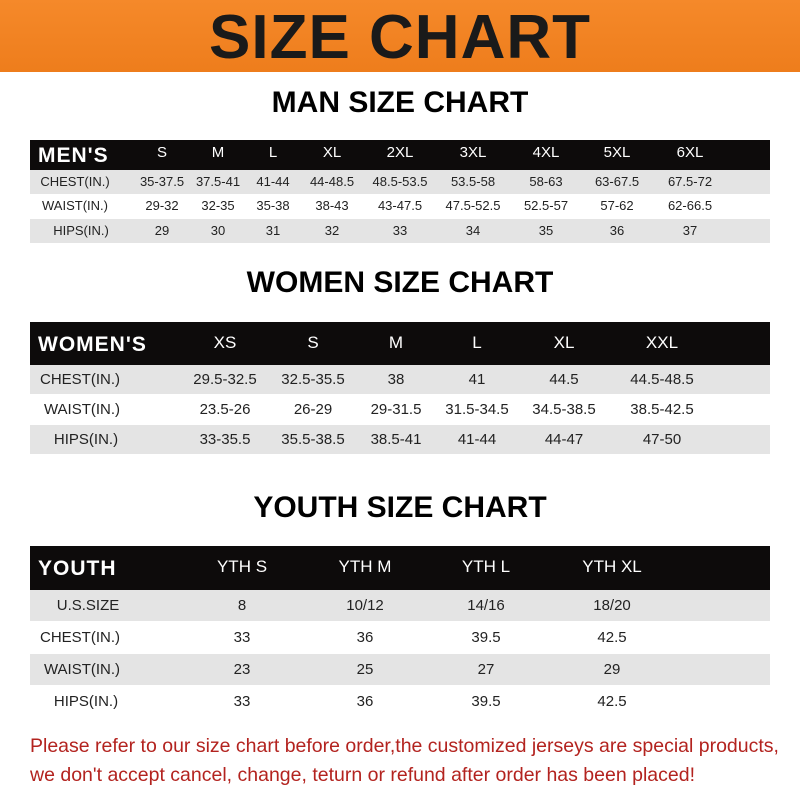 The image size is (800, 800). I want to click on women-section-title: WOMEN SIZE CHART, so click(400, 282).